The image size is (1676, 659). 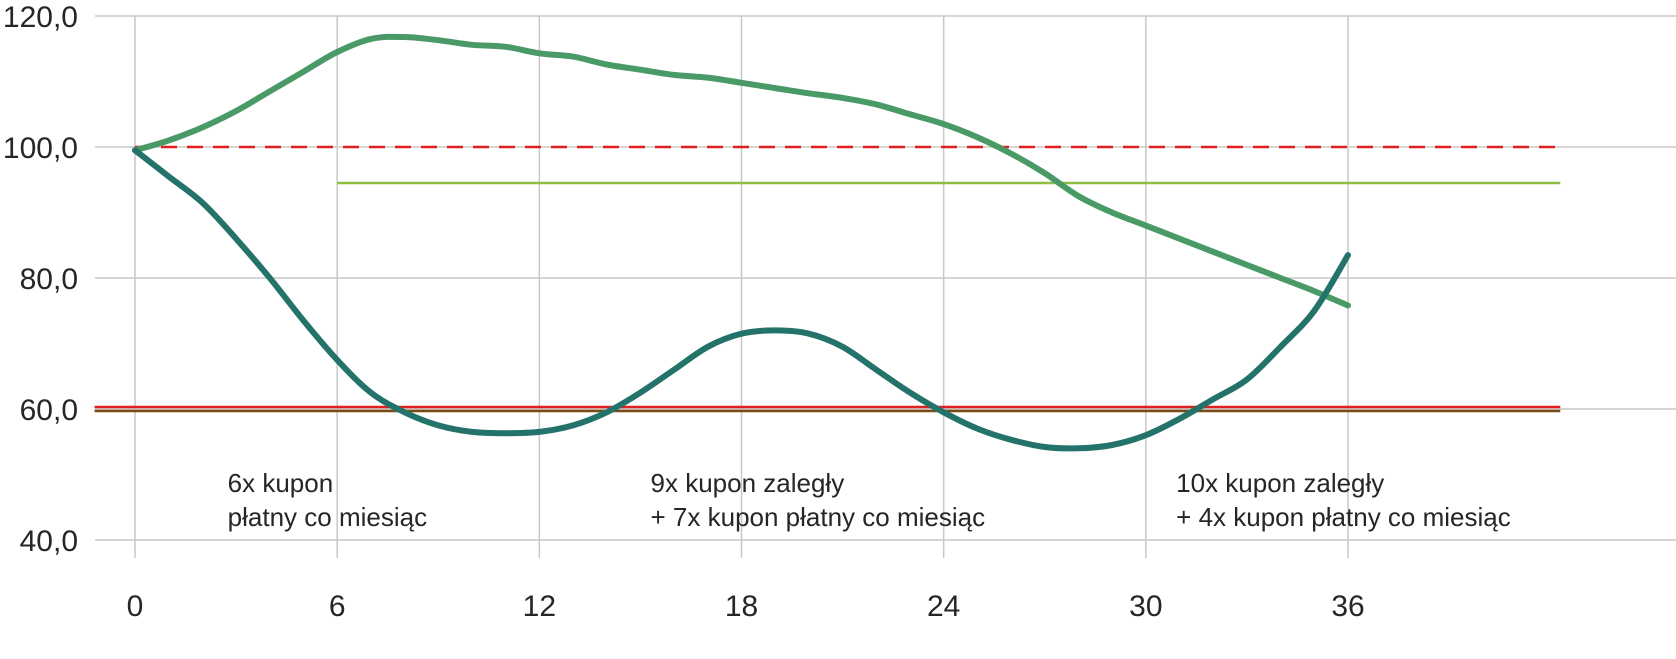 What do you see at coordinates (281, 483) in the screenshot?
I see `annotation-line: 6x kupon` at bounding box center [281, 483].